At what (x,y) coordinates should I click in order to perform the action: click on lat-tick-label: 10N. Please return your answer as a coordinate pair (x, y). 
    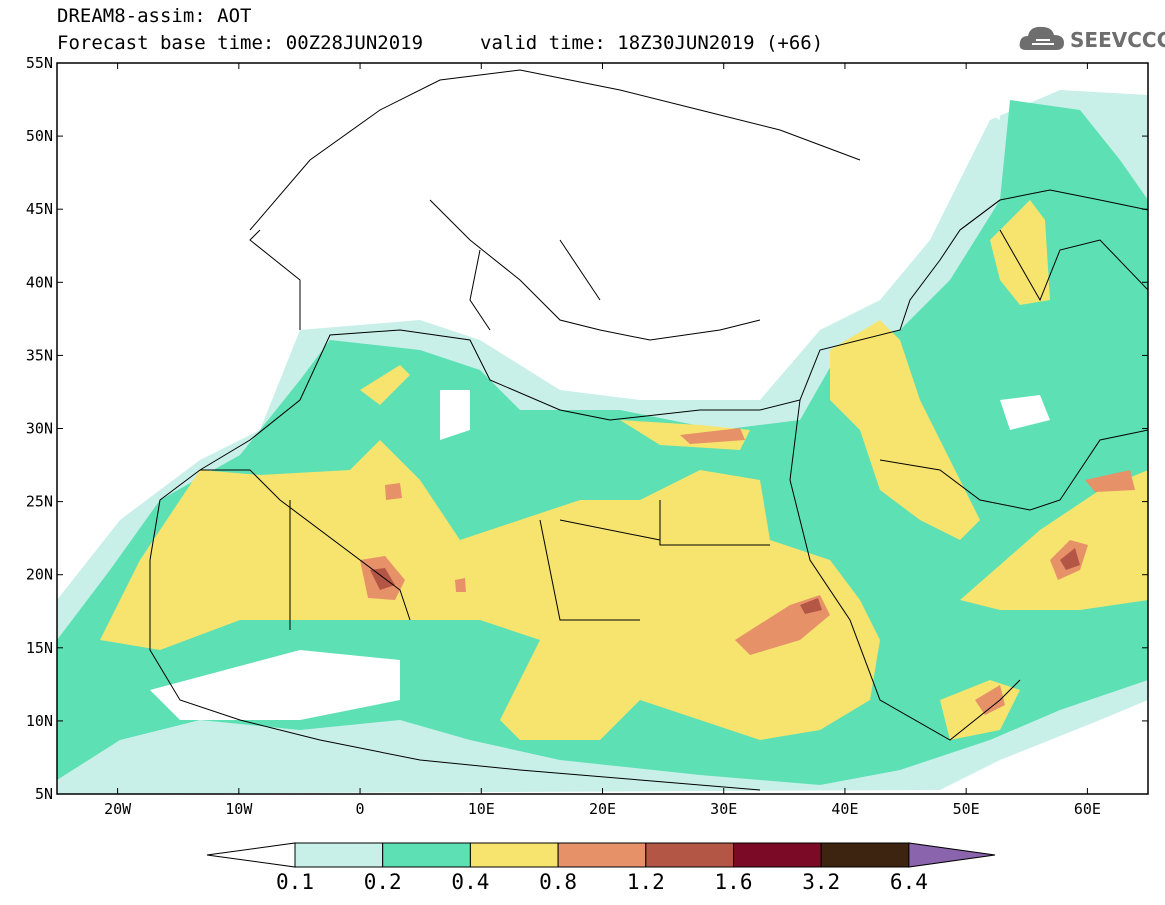
    Looking at the image, I should click on (39, 721).